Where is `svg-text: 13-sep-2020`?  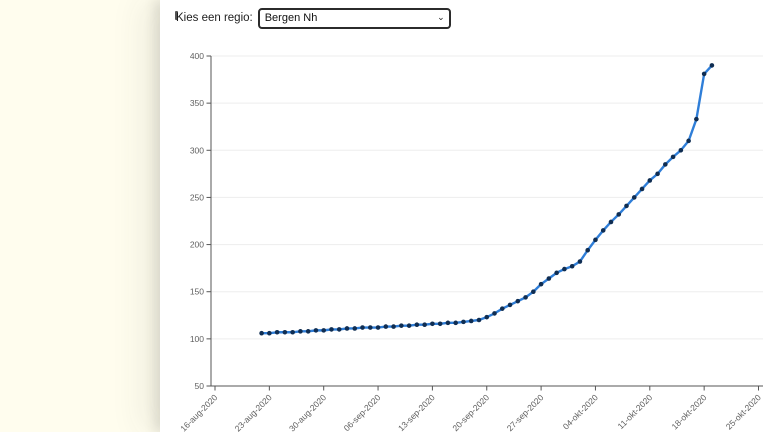 svg-text: 13-sep-2020 is located at coordinates (416, 412).